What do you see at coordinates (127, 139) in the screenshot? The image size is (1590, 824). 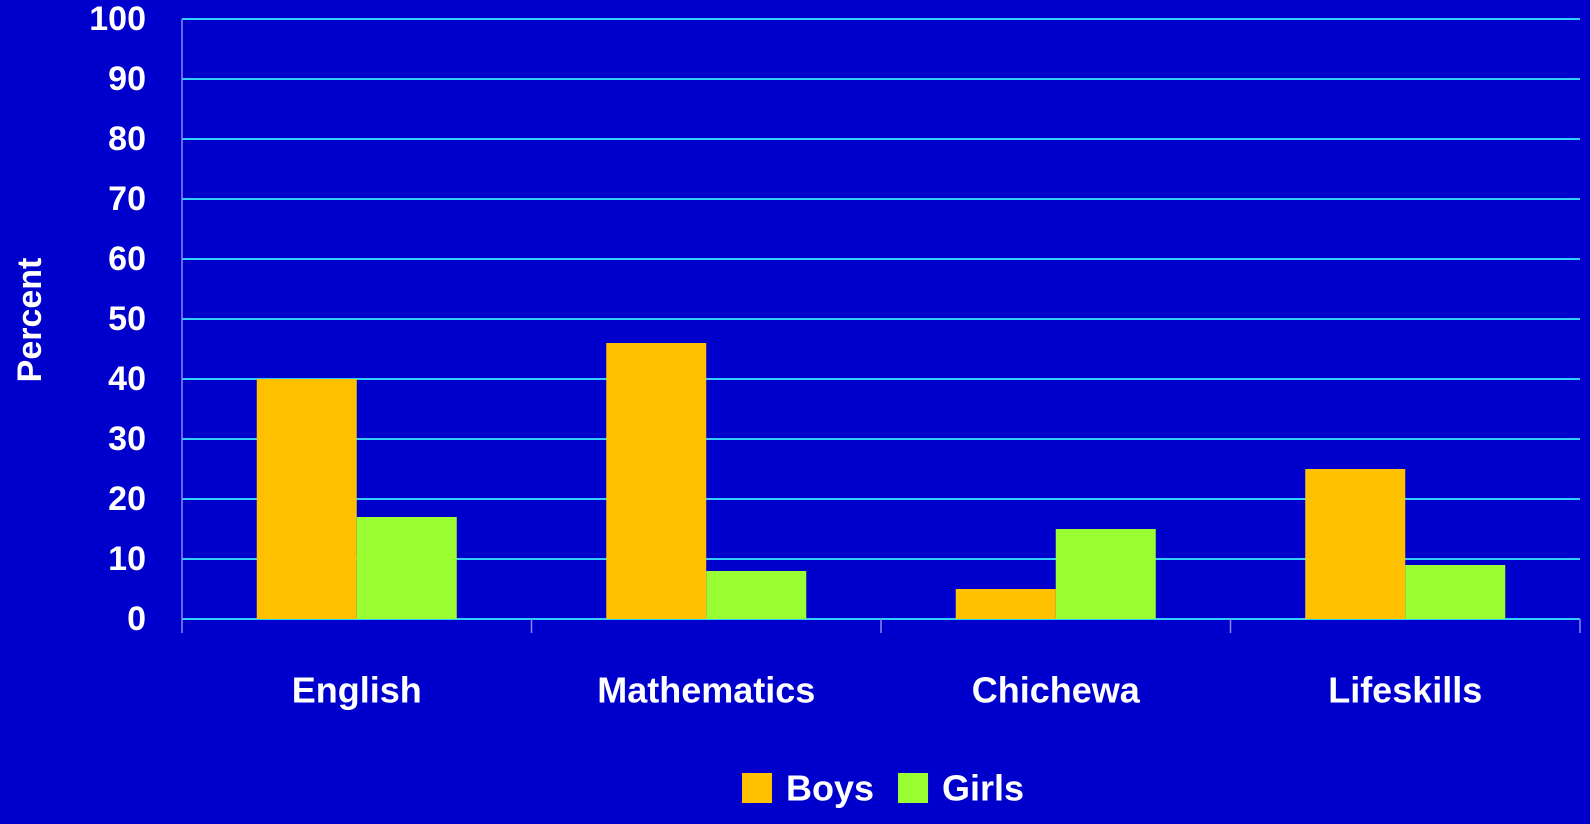 I see `y-tick-label: 80` at bounding box center [127, 139].